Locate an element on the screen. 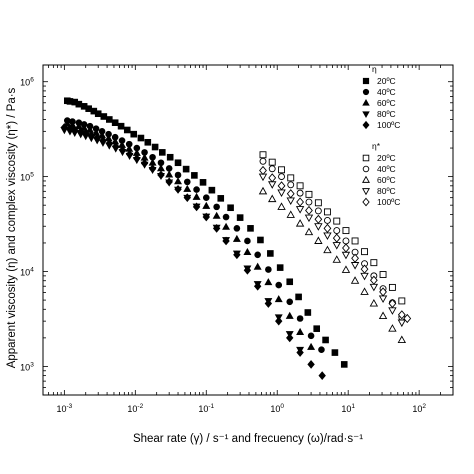  x-tick-label: 10⁻¹ is located at coordinates (206, 408).